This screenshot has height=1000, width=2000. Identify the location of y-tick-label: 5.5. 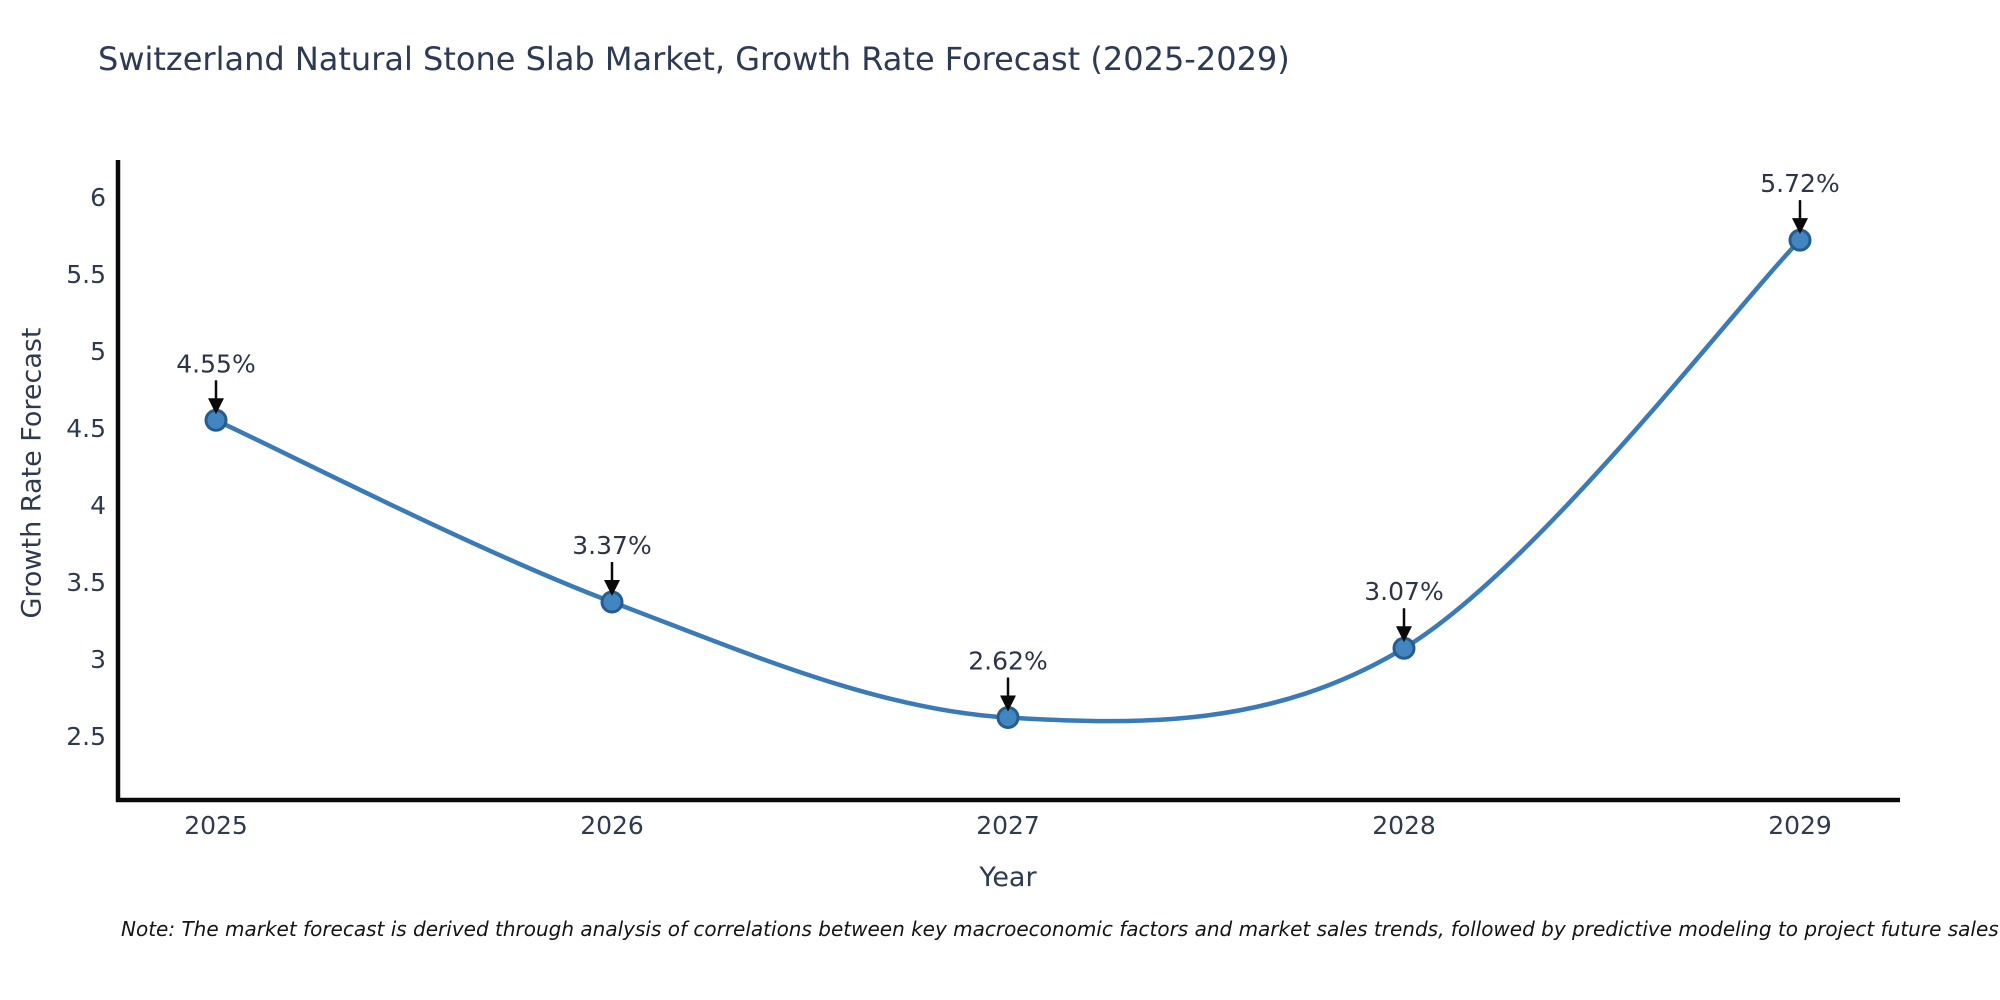
(86, 274).